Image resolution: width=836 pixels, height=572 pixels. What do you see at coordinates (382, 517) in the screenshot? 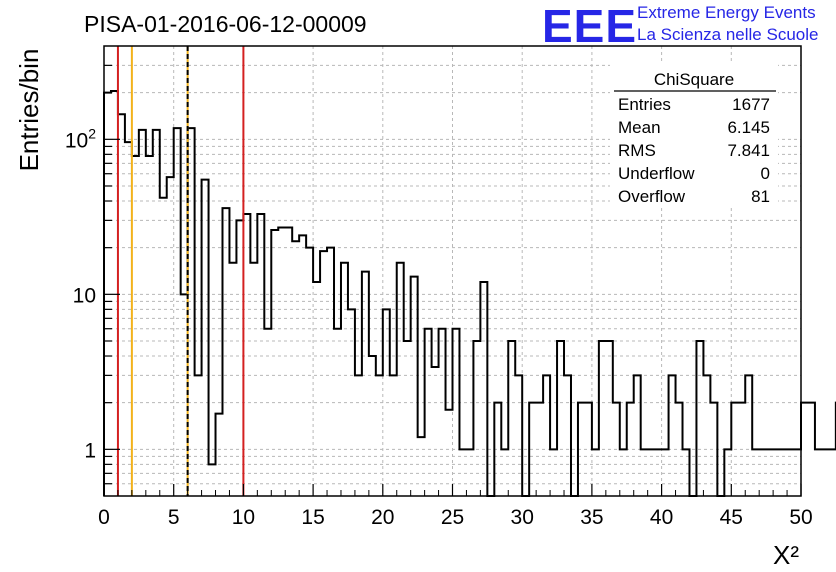
I see `x-tick-label: 20` at bounding box center [382, 517].